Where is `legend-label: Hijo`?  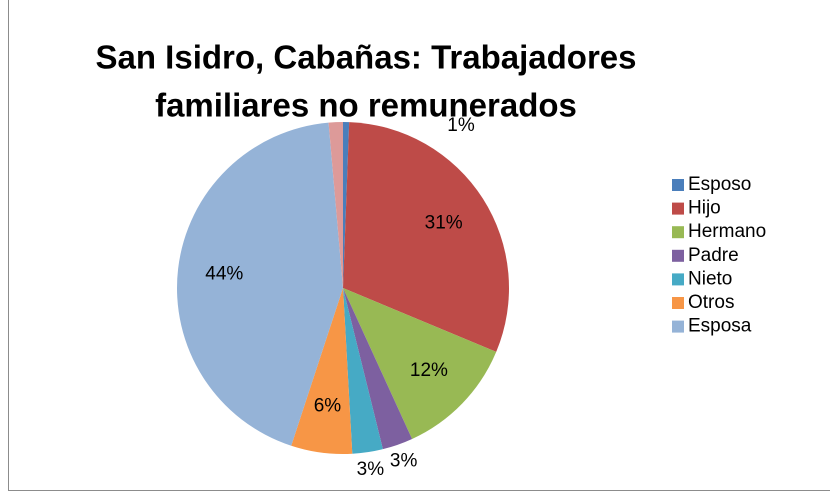 legend-label: Hijo is located at coordinates (704, 208).